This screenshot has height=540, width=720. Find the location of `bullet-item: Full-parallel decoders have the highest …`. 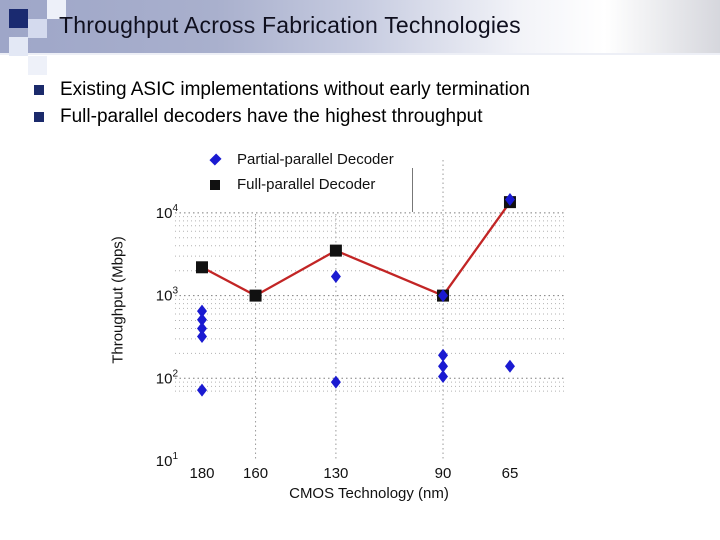

bullet-item: Full-parallel decoders have the highest … is located at coordinates (258, 117).